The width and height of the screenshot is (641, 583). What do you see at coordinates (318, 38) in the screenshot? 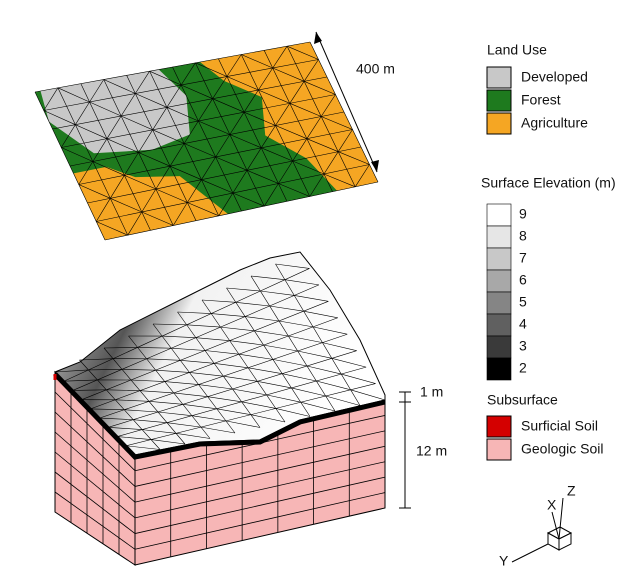
I see `arrow-head` at bounding box center [318, 38].